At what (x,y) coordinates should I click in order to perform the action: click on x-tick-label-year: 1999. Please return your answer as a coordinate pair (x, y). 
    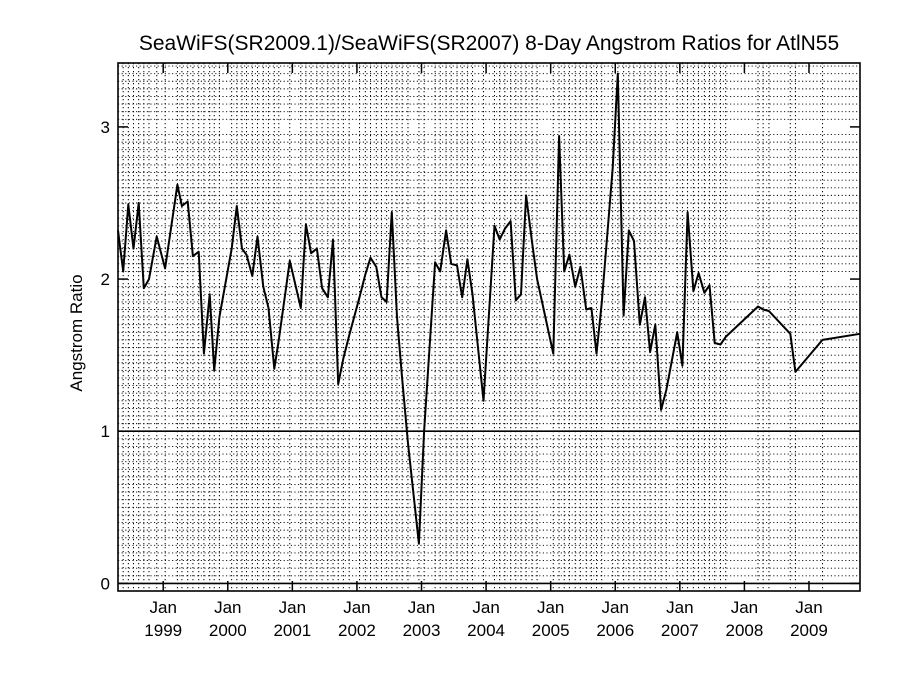
    Looking at the image, I should click on (163, 630).